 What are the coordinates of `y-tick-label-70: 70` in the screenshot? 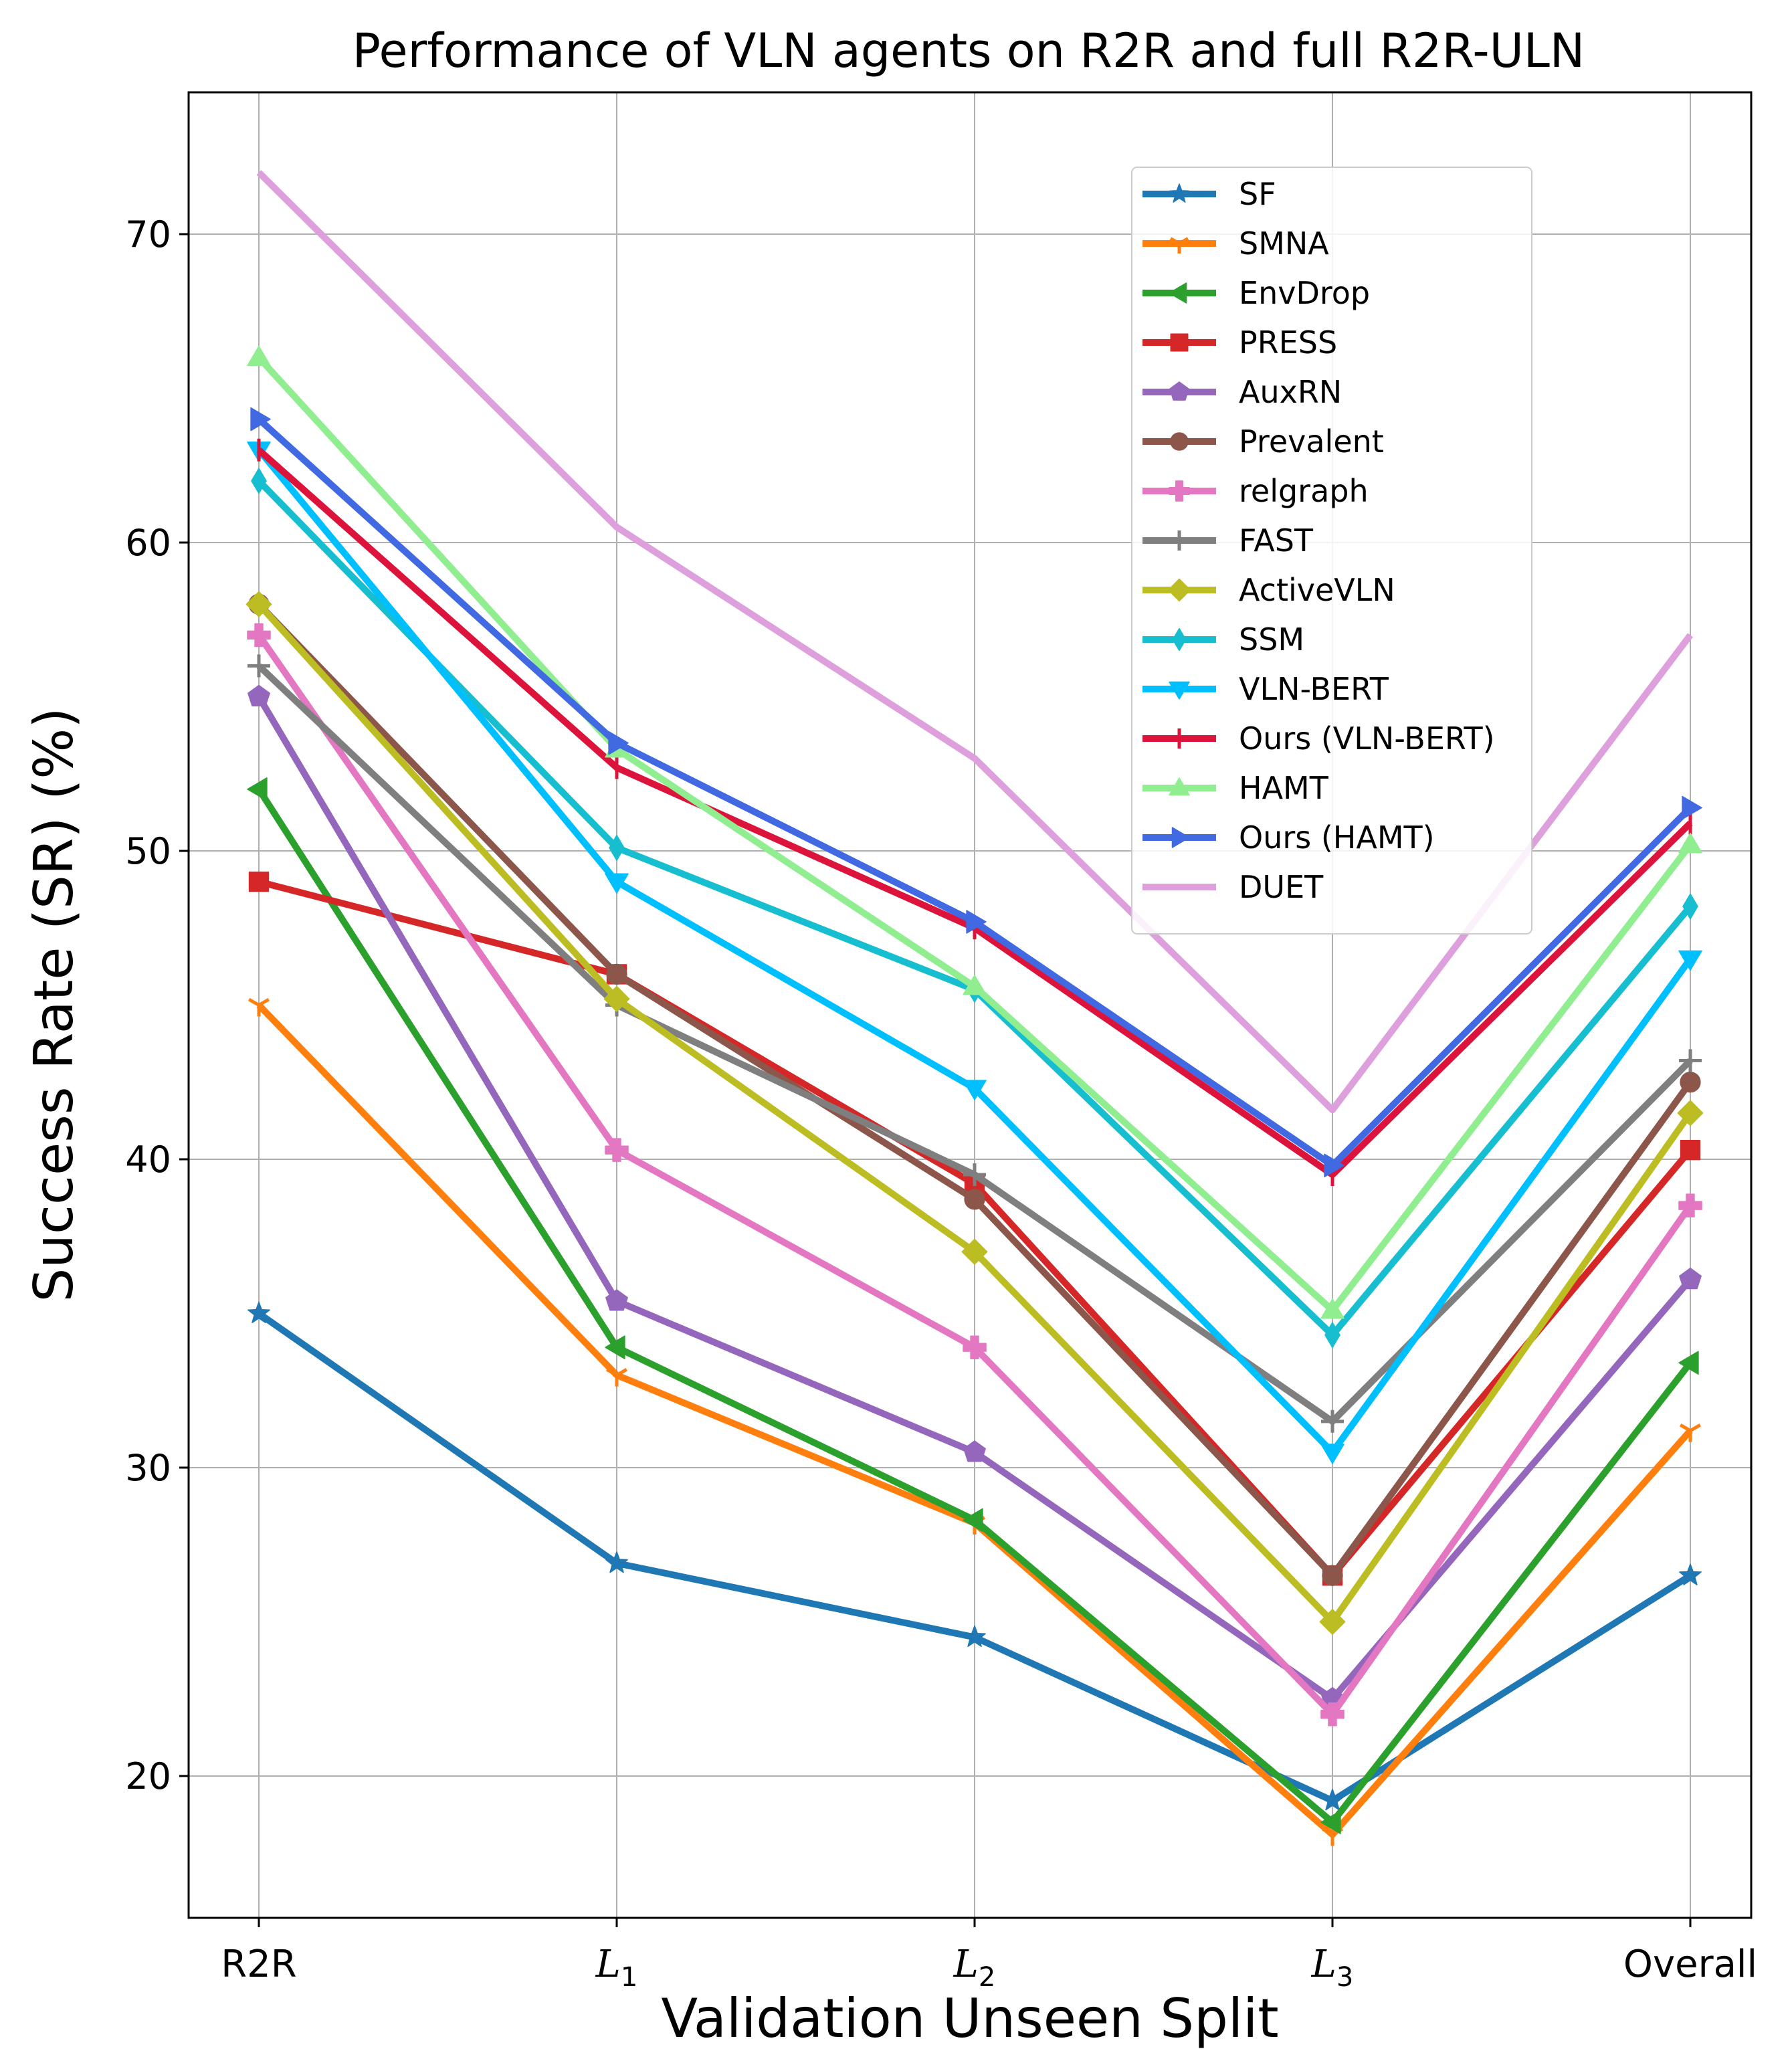 It's located at (148, 235).